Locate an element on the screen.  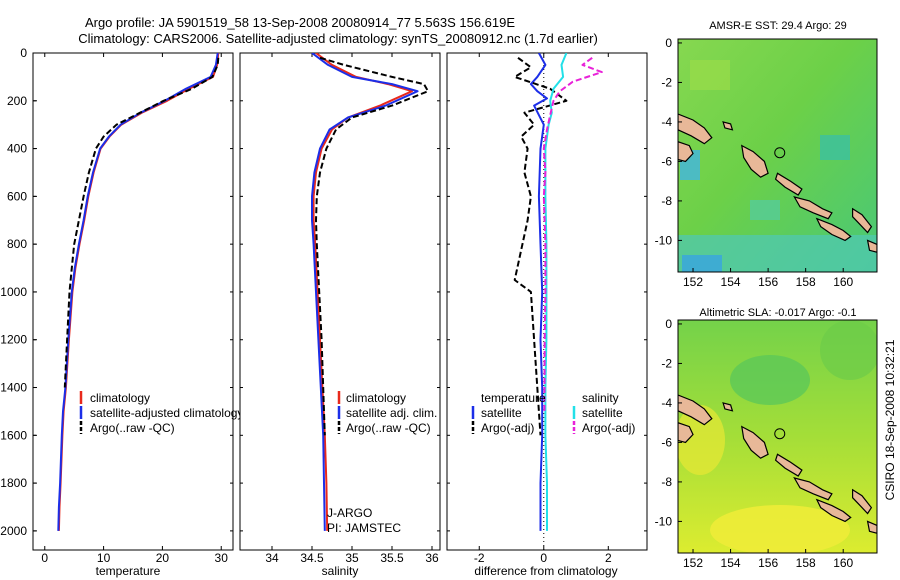
float-pi-label: PI: JAMSTEC is located at coordinates (364, 528).